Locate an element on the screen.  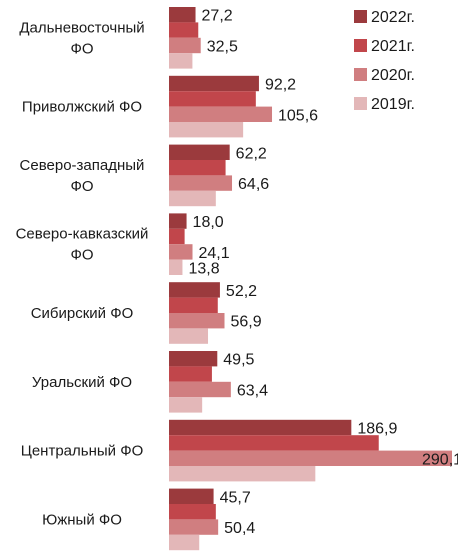
data-label: 52,2 is located at coordinates (241, 291).